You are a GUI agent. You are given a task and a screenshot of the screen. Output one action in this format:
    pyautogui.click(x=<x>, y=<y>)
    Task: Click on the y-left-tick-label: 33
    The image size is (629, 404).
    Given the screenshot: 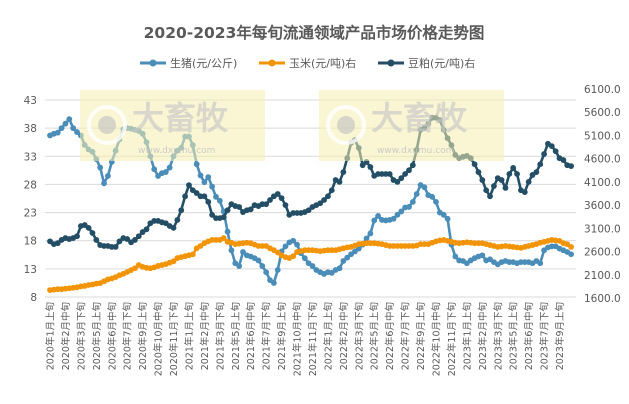 What is the action you would take?
    pyautogui.click(x=30, y=157)
    